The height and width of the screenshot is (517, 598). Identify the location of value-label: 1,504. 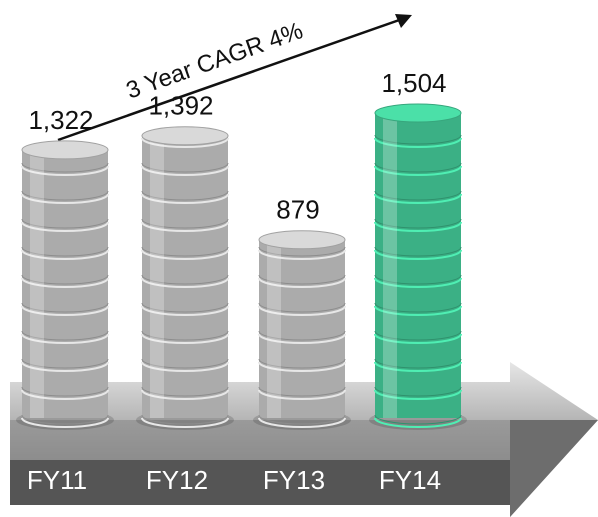
(413, 83).